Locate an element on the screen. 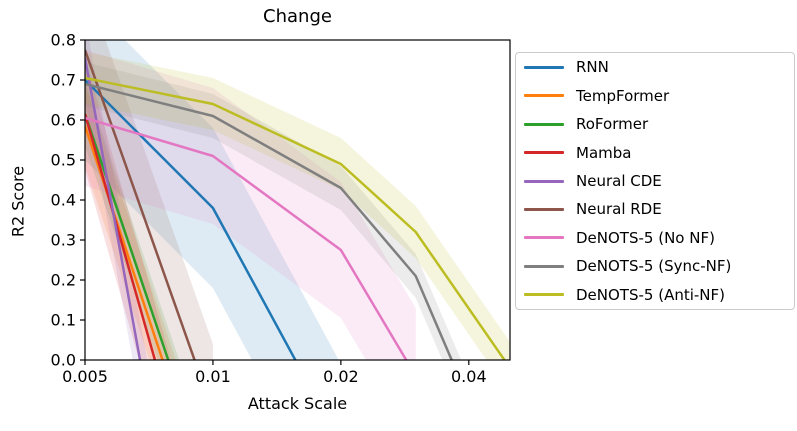 The width and height of the screenshot is (797, 431). y-tick-label: 0.2 is located at coordinates (63, 280).